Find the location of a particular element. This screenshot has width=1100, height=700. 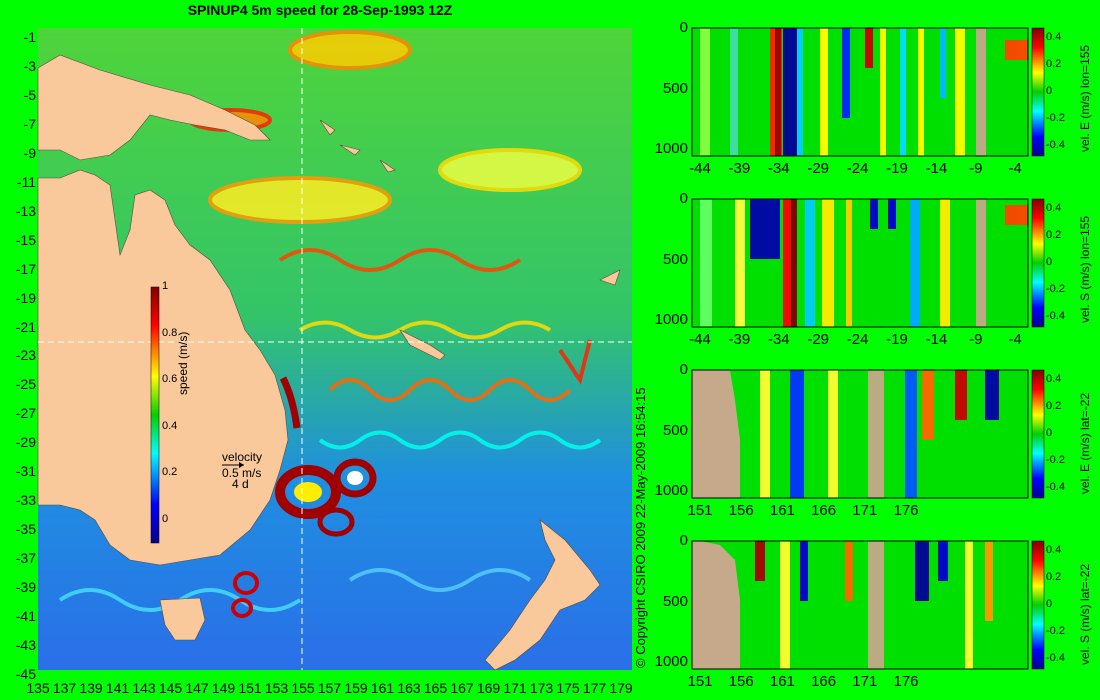

section-1-x-tick: -34 is located at coordinates (778, 168).